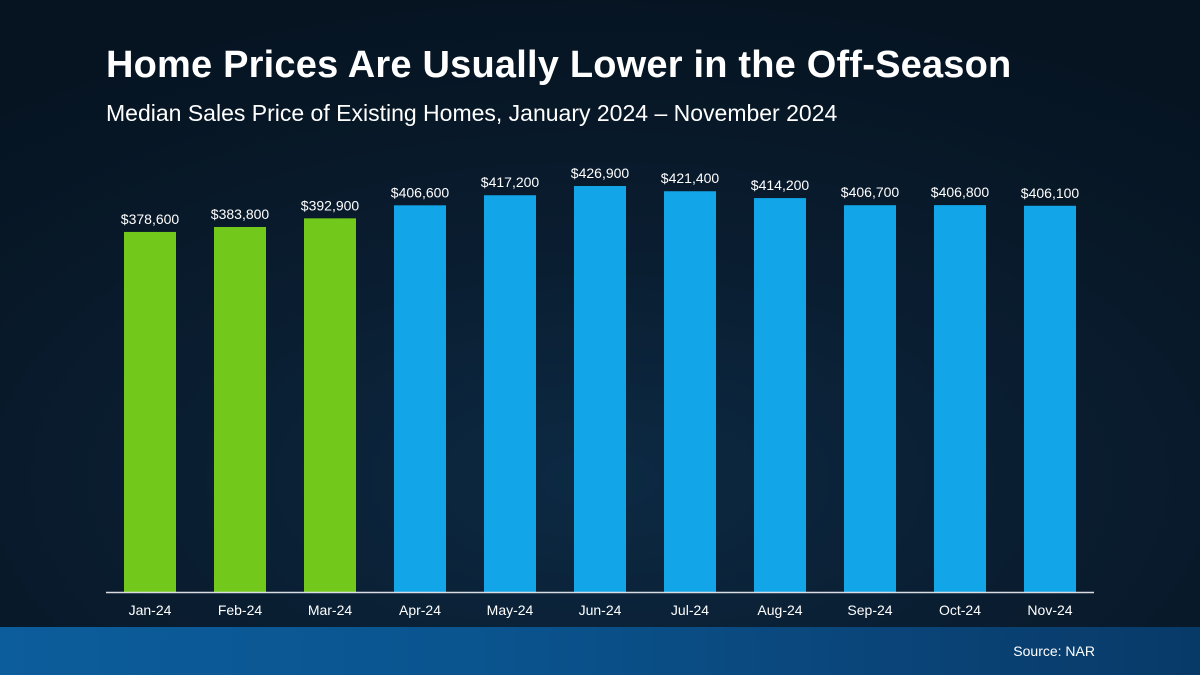 This screenshot has height=675, width=1200. I want to click on x-tick-label-mar-24: Mar-24, so click(330, 610).